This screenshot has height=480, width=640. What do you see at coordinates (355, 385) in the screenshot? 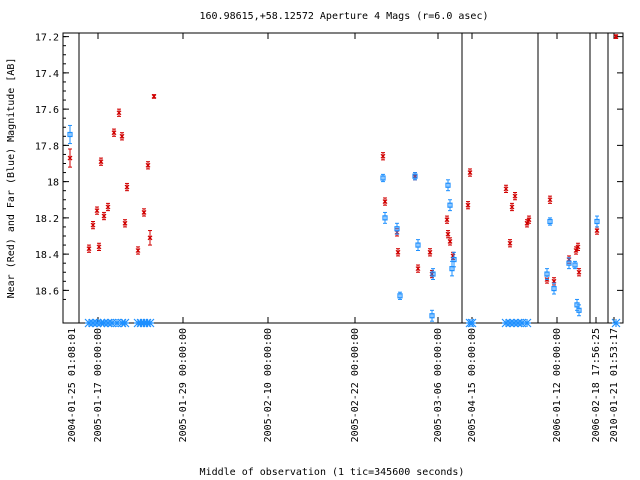
I see `x-tick-label: 2005-02-22 00:00:00` at bounding box center [355, 385].